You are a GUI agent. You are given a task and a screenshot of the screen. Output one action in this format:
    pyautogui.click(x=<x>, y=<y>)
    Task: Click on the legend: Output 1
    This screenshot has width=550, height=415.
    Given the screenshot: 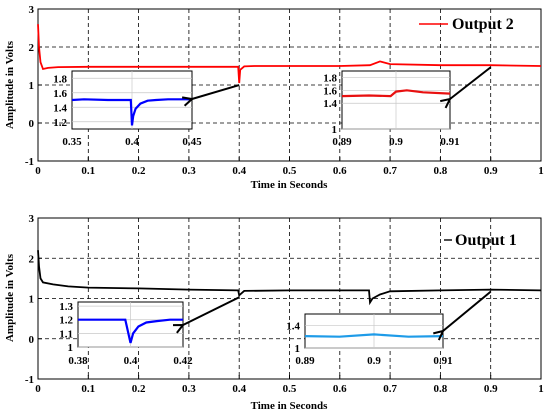 What is the action you would take?
    pyautogui.click(x=480, y=240)
    